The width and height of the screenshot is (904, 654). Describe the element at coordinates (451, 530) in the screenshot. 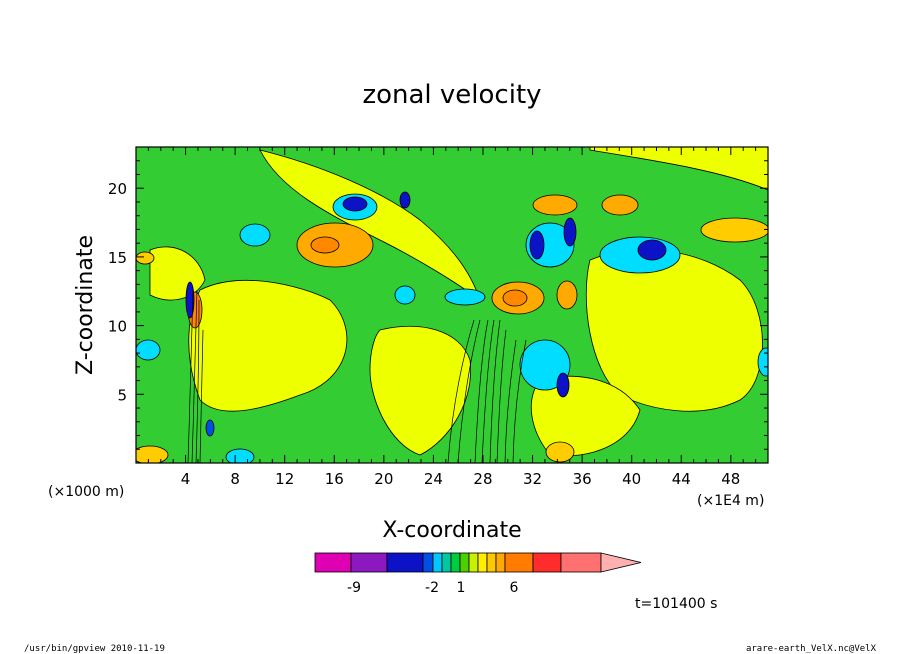

I see `x-axis-label: X-coordinate` at that location.